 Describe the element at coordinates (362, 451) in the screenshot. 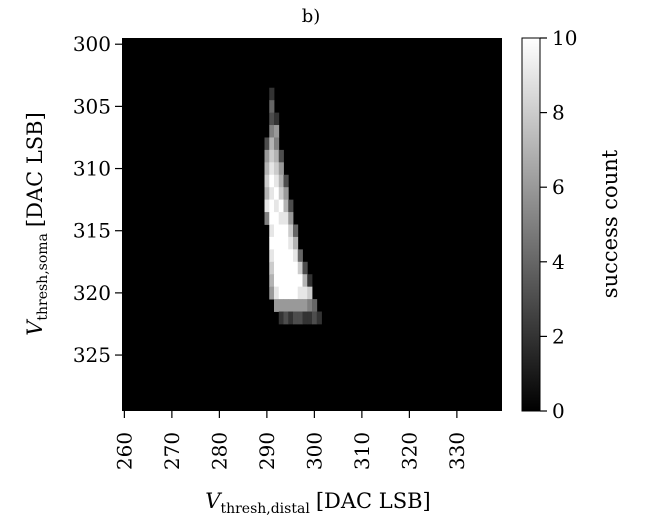

I see `x-tick-label: 310` at that location.